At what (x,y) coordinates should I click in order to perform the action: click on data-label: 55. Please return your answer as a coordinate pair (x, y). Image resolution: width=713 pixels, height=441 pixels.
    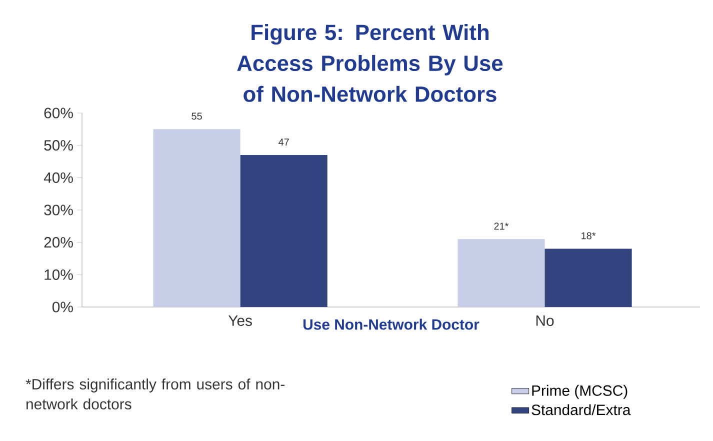
    Looking at the image, I should click on (197, 116).